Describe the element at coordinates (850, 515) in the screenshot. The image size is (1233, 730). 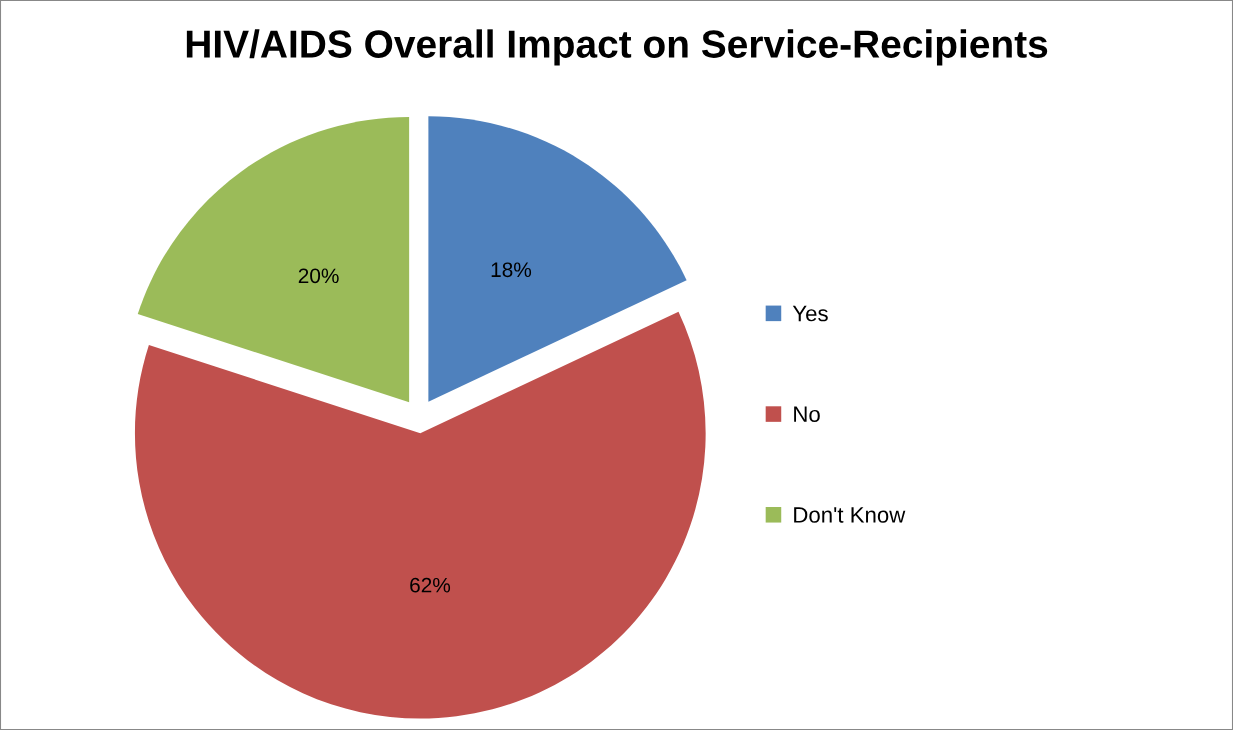
I see `legend-label: Don't Know` at that location.